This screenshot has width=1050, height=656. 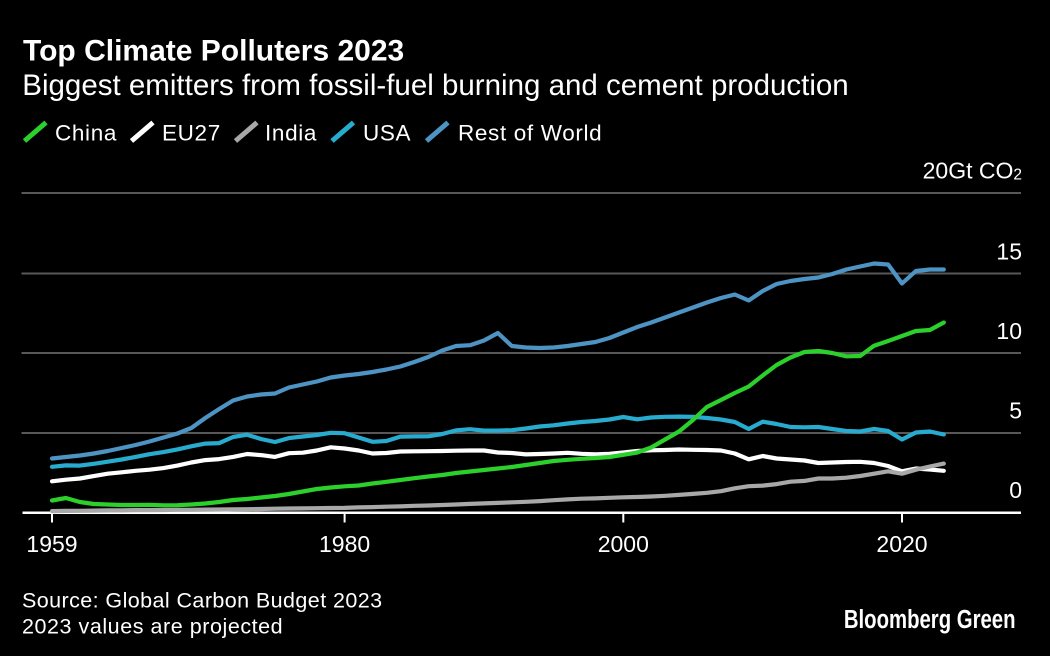 What do you see at coordinates (930, 619) in the screenshot?
I see `svg-text: Bloomberg Green` at bounding box center [930, 619].